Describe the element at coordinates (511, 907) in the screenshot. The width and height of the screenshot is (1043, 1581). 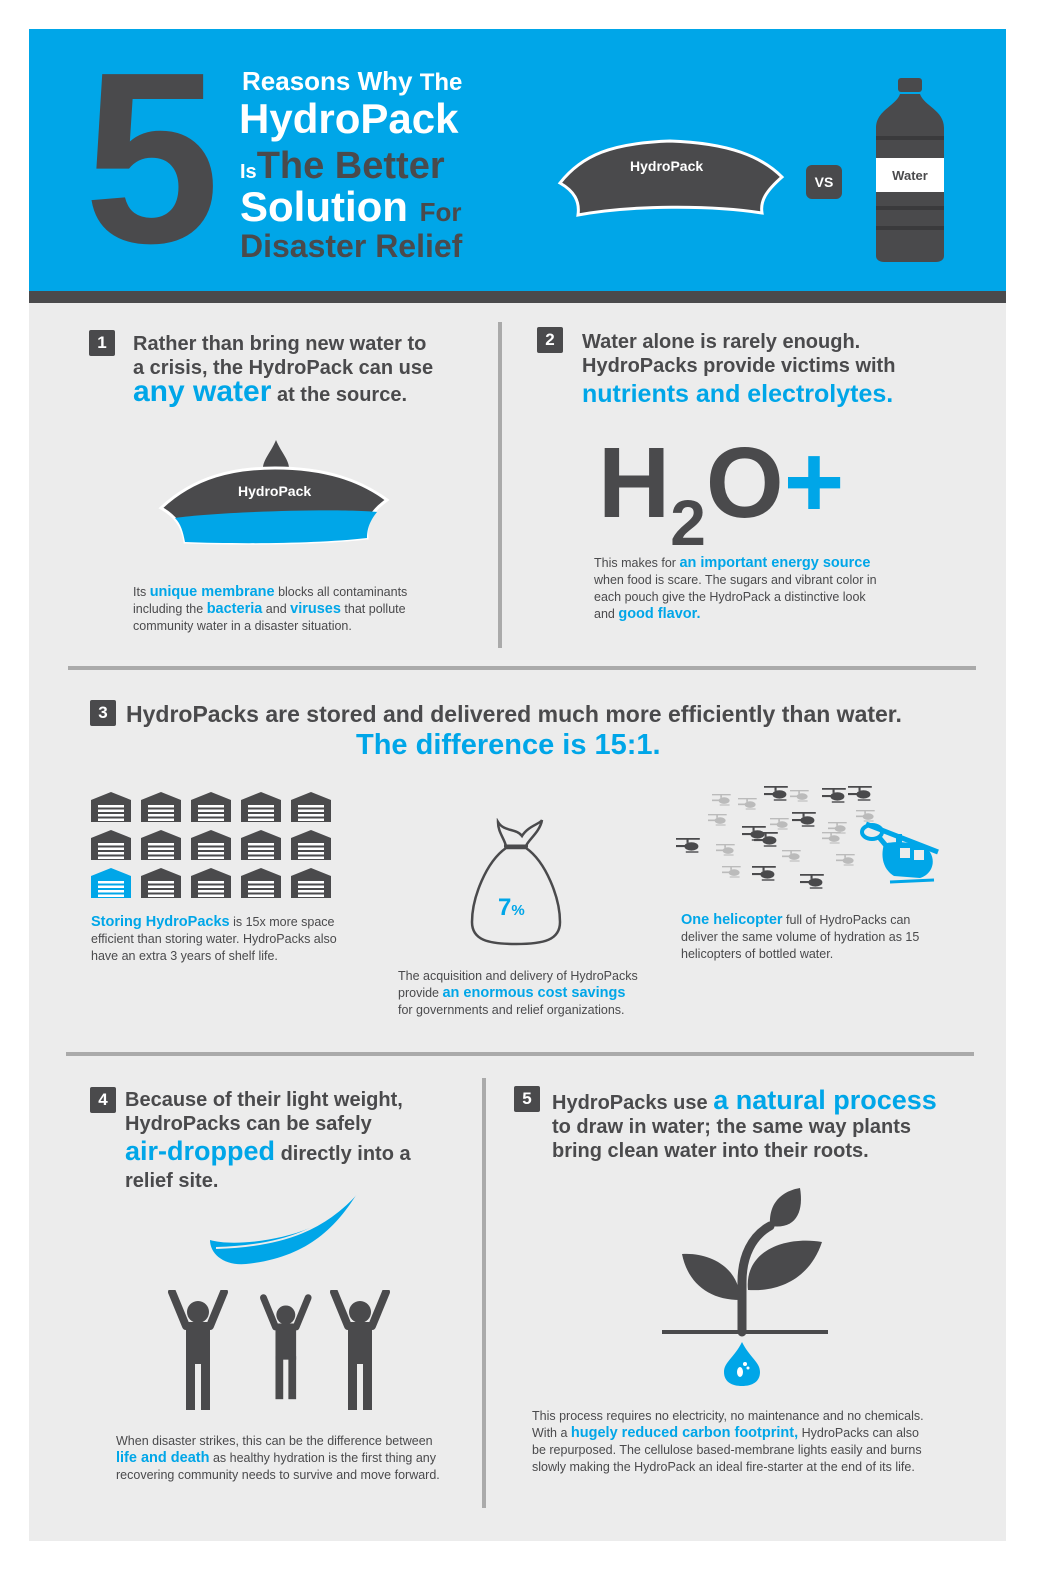
I see `bag-percent: 7%` at that location.